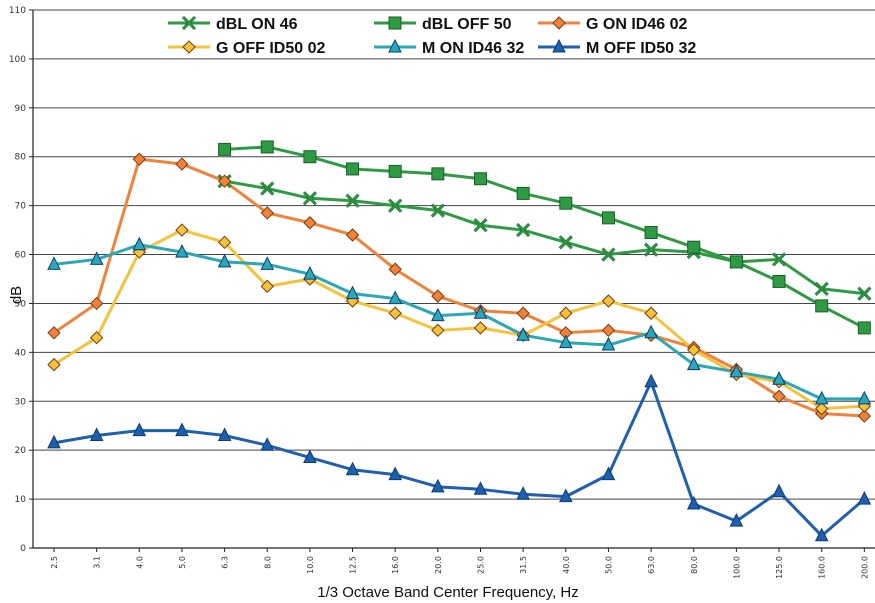 This screenshot has width=875, height=603. Describe the element at coordinates (641, 48) in the screenshot. I see `legend-label: M OFF ID50 32` at that location.